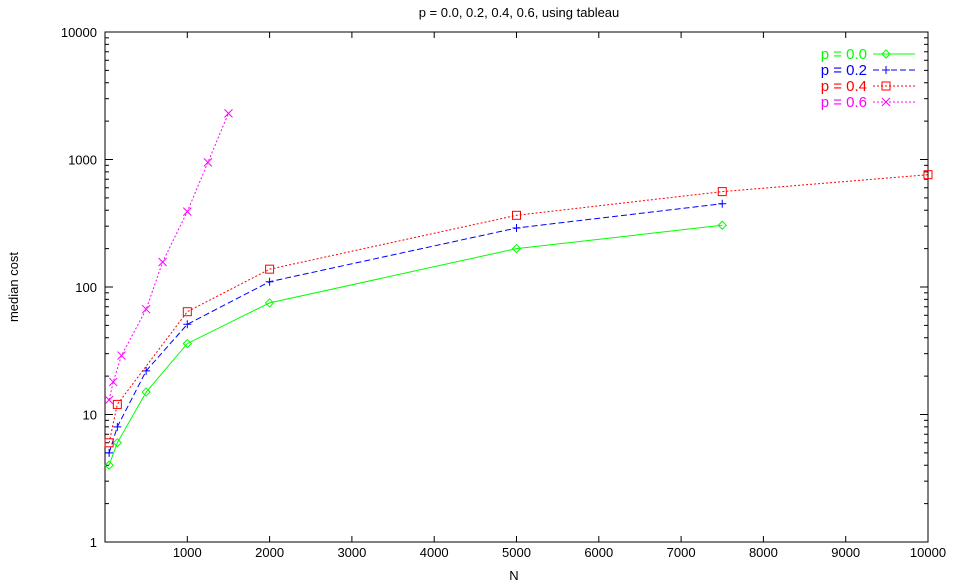  I want to click on x-tick-label: 6000, so click(598, 552).